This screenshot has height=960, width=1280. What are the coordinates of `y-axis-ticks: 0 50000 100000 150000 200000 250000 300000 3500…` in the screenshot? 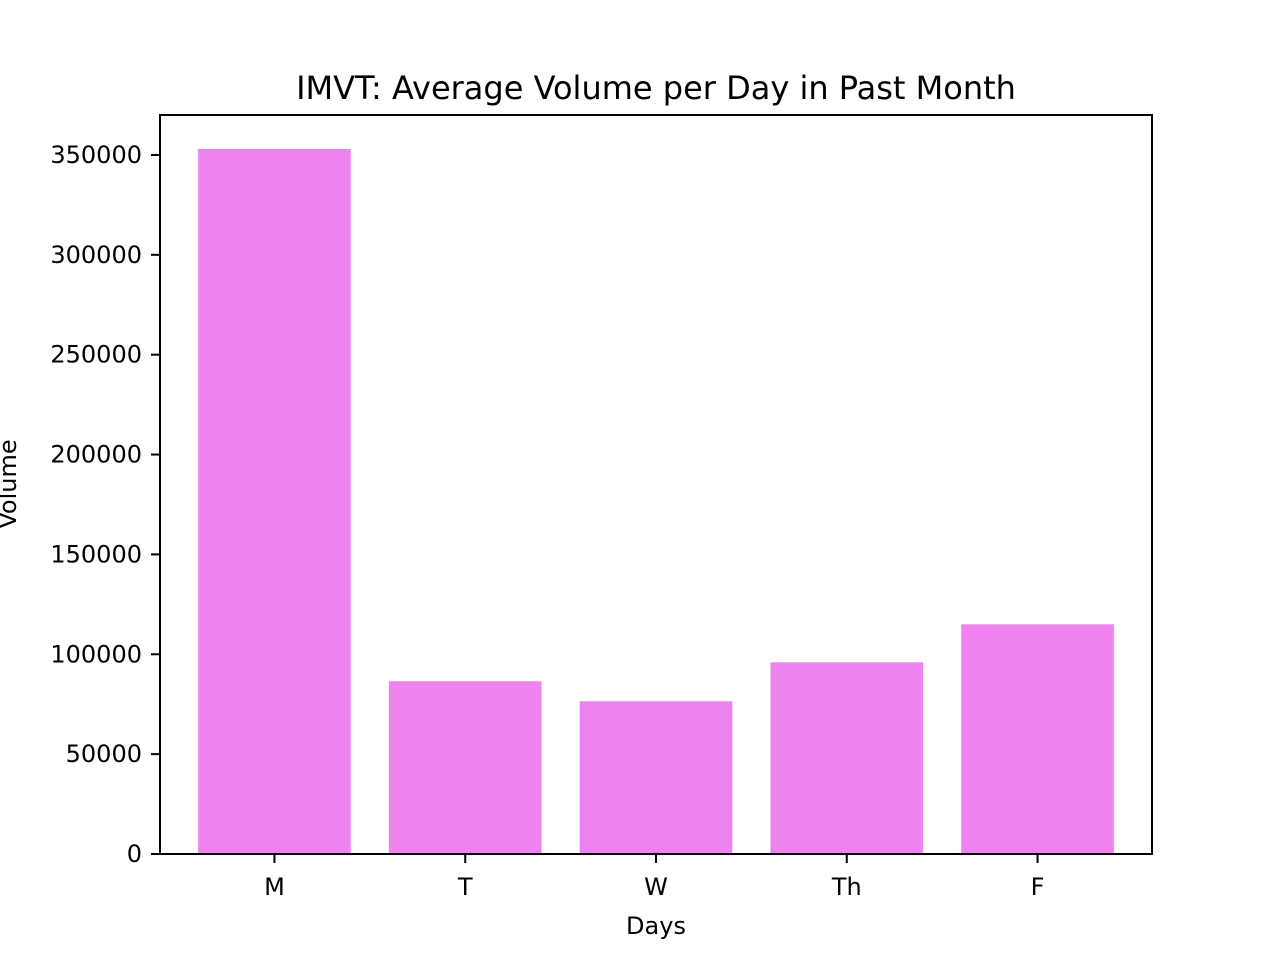 It's located at (105, 504).